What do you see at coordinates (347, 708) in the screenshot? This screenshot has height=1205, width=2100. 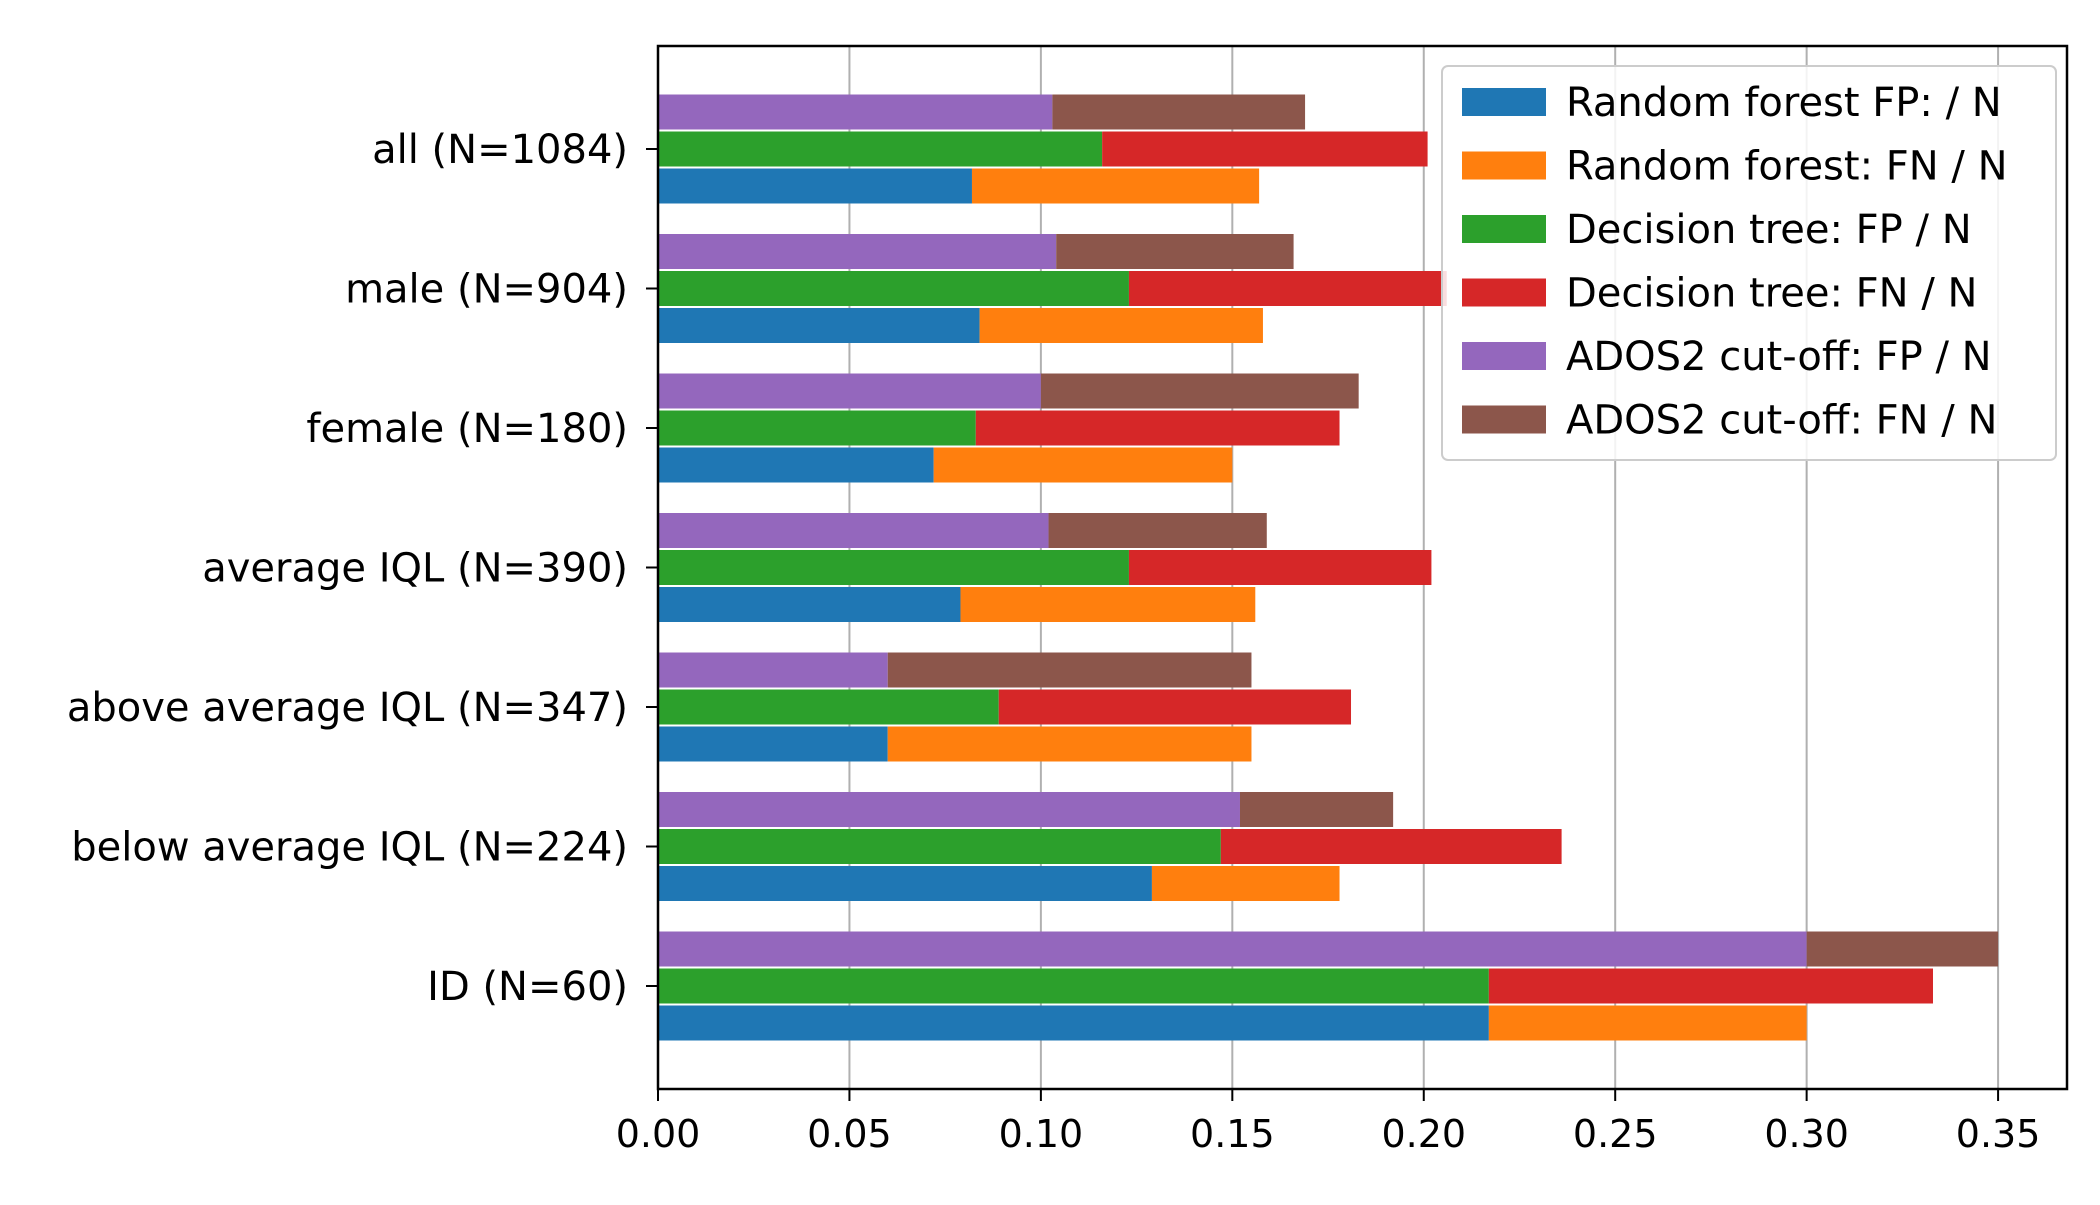 I see `category-label: above average IQL (N=347)` at bounding box center [347, 708].